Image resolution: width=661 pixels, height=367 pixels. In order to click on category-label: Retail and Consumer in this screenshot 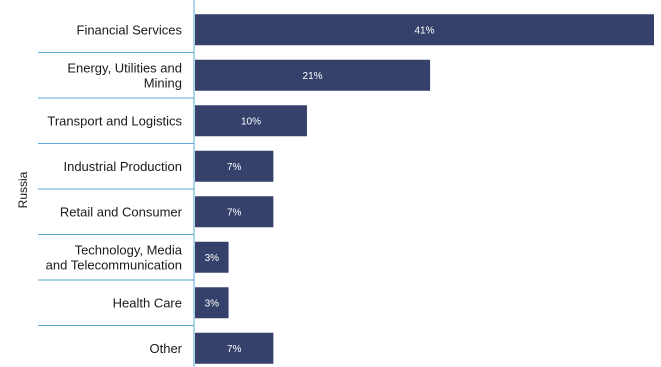, I will do `click(121, 211)`.